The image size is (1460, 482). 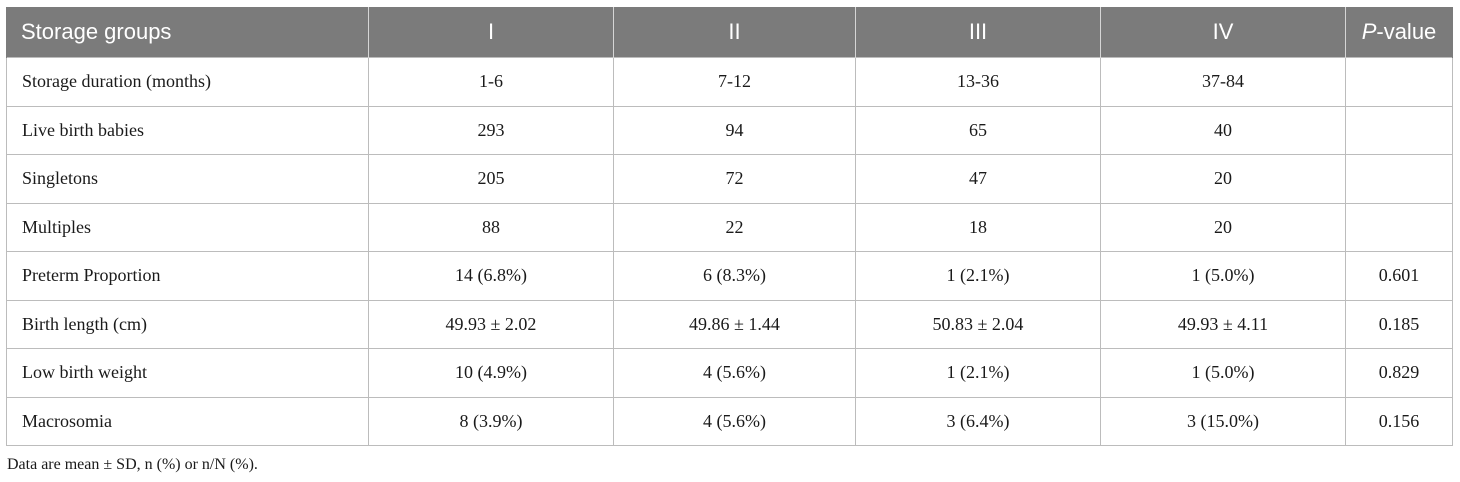 What do you see at coordinates (491, 373) in the screenshot?
I see `cell-group-i: 10 (4.9%)` at bounding box center [491, 373].